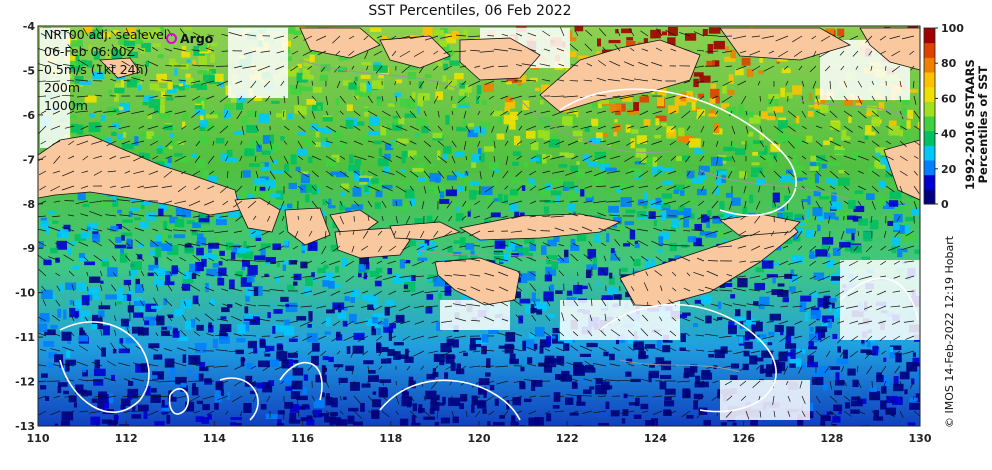 This screenshot has width=992, height=470. Describe the element at coordinates (171, 38) in the screenshot. I see `argo-marker-icon` at that location.